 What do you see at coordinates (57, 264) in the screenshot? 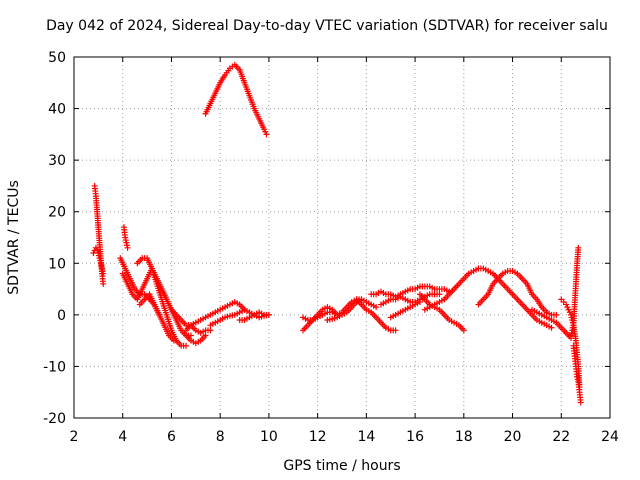
I see `y-tick-label: 10` at bounding box center [57, 264].